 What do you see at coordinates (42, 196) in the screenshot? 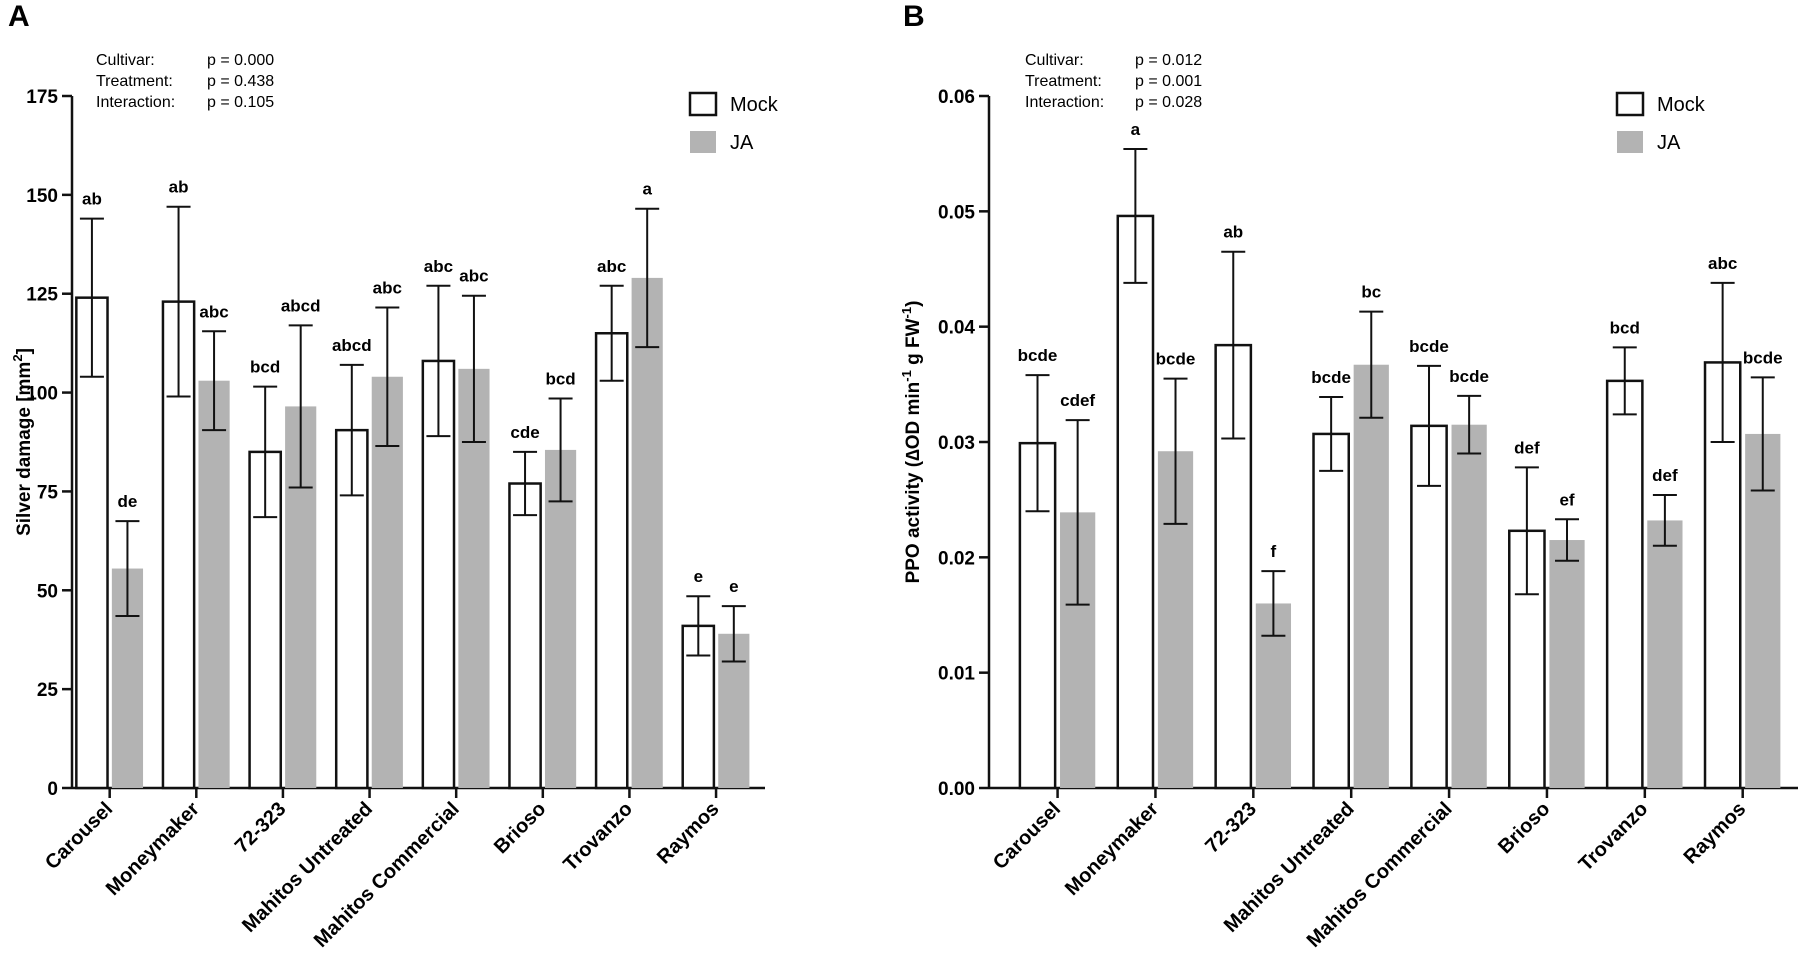
I see `y-tick-label: 150` at bounding box center [42, 196].